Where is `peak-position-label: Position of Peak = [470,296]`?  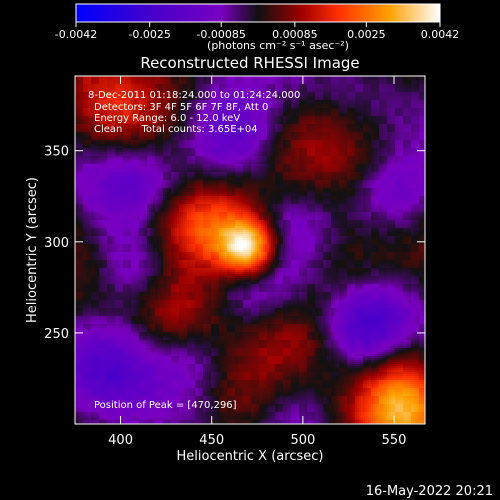
peak-position-label: Position of Peak = [470,296] is located at coordinates (165, 405).